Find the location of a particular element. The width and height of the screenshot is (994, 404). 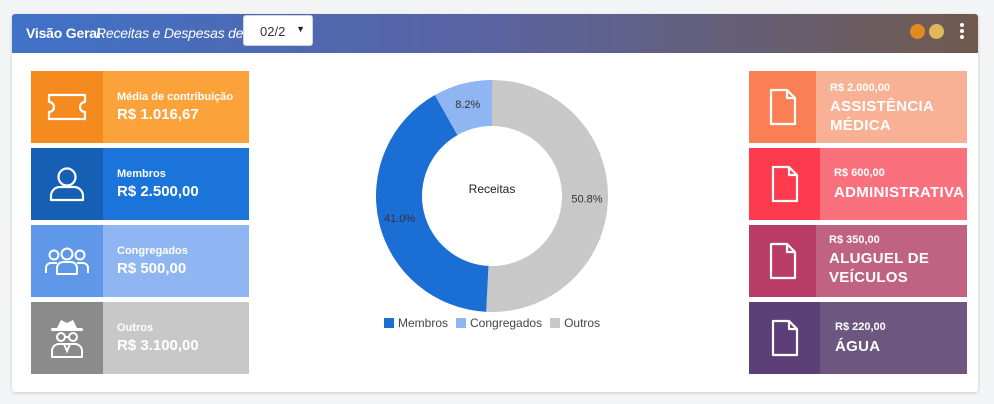

donut-center-label: Receitas is located at coordinates (492, 189).